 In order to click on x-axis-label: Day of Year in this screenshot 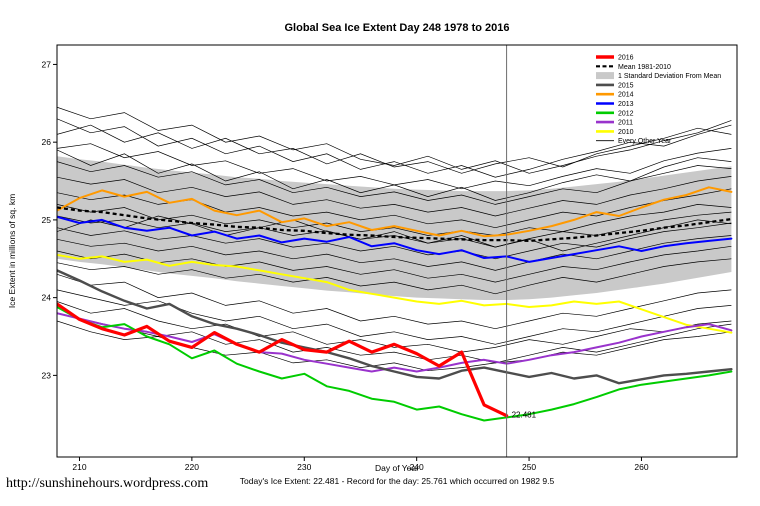, I will do `click(397, 468)`.